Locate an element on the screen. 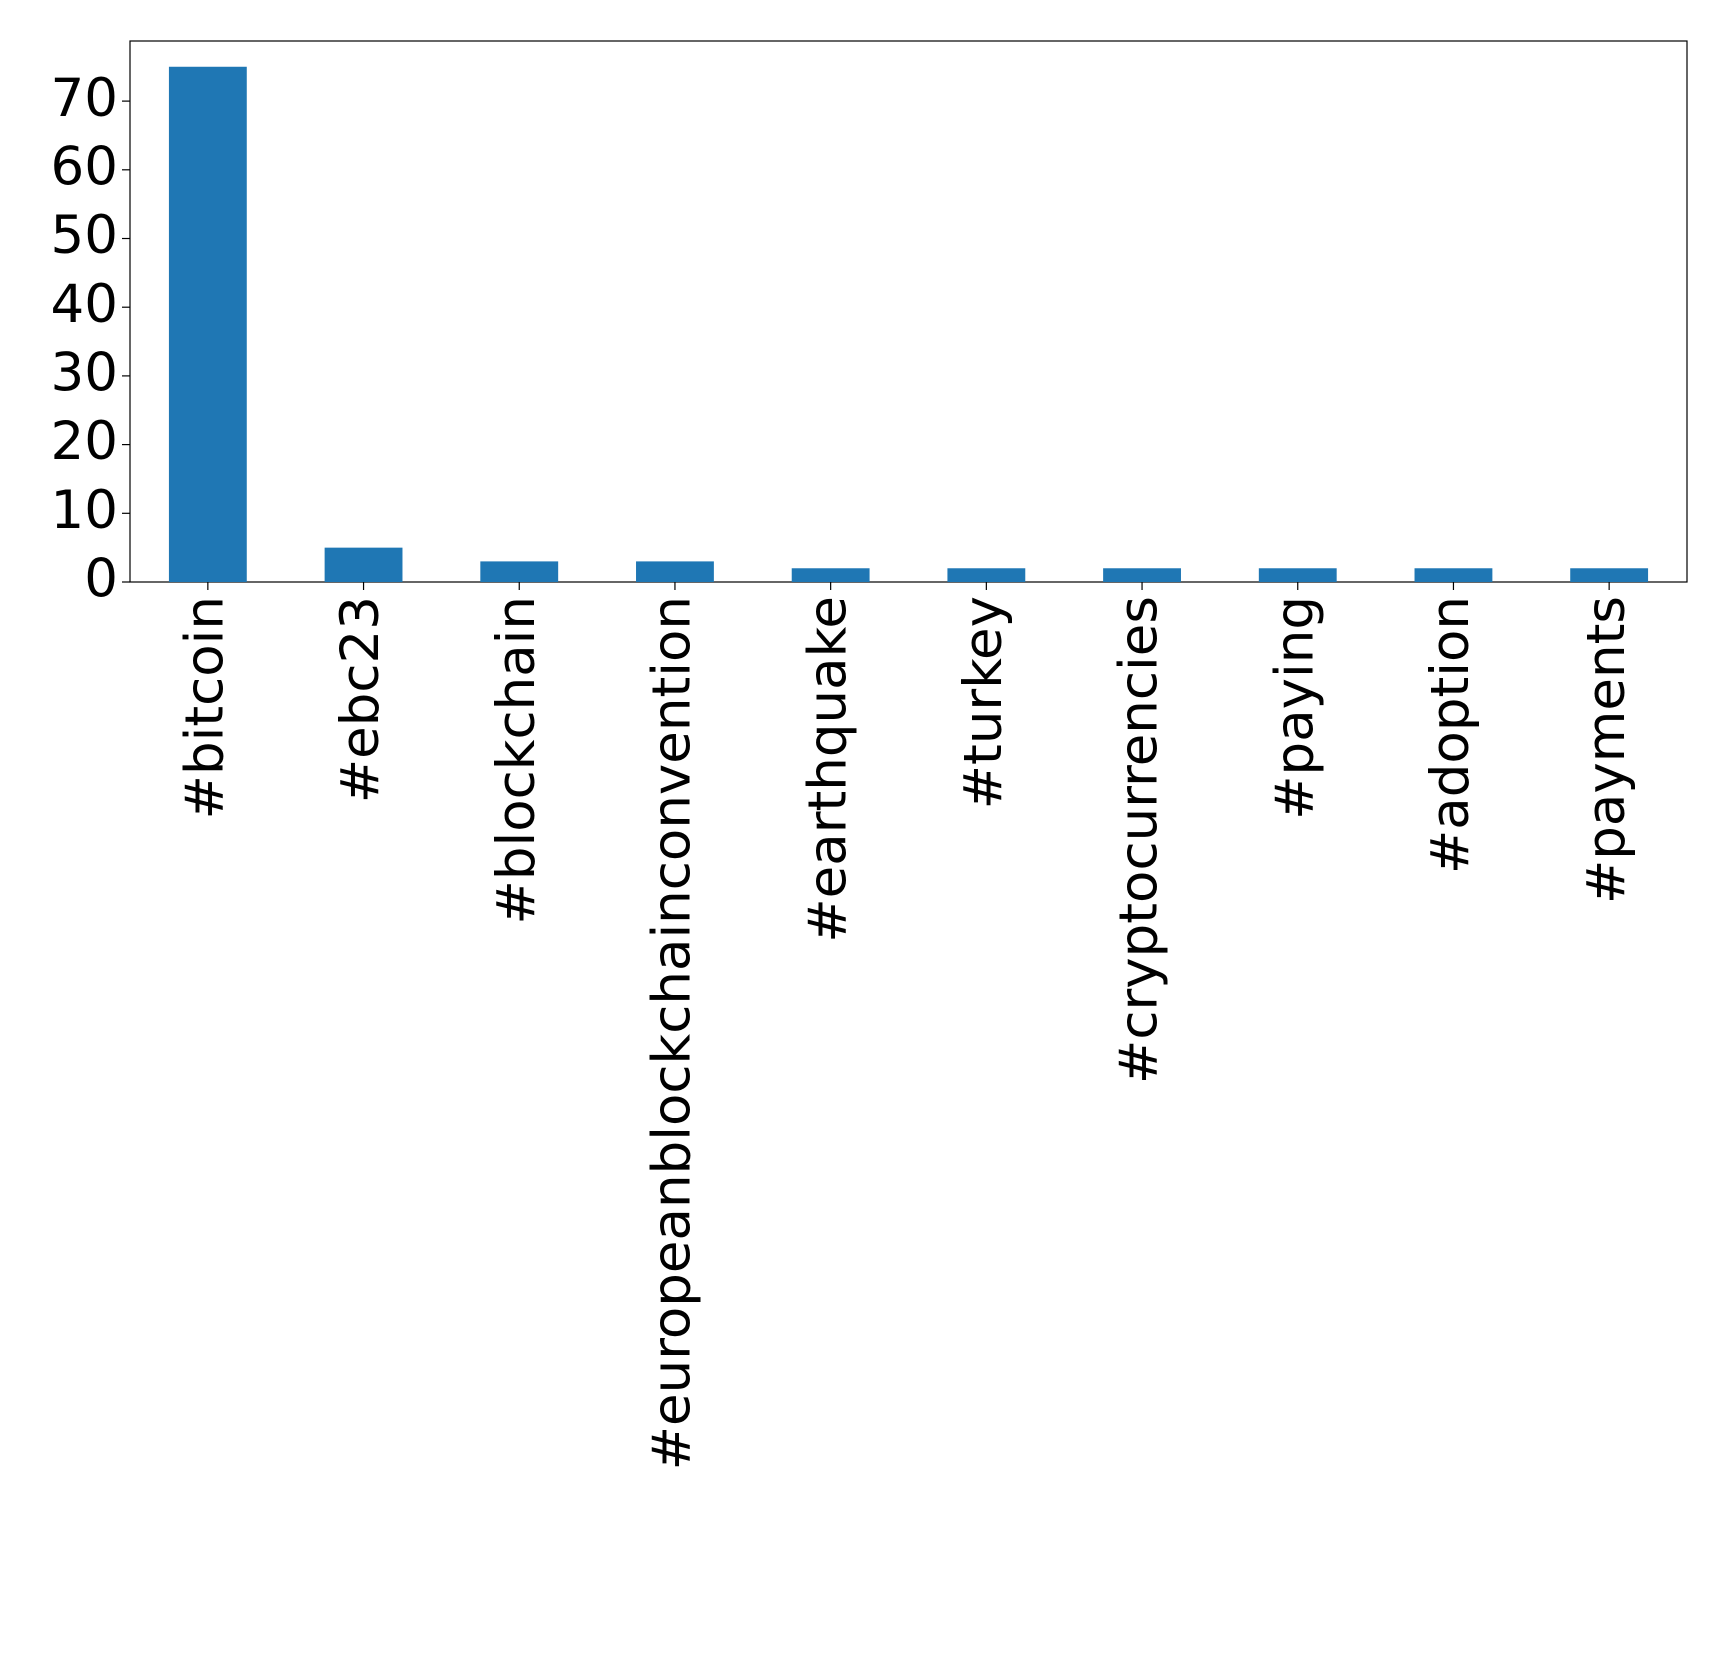 The height and width of the screenshot is (1659, 1719). y-tick-label: 20 is located at coordinates (84, 441).